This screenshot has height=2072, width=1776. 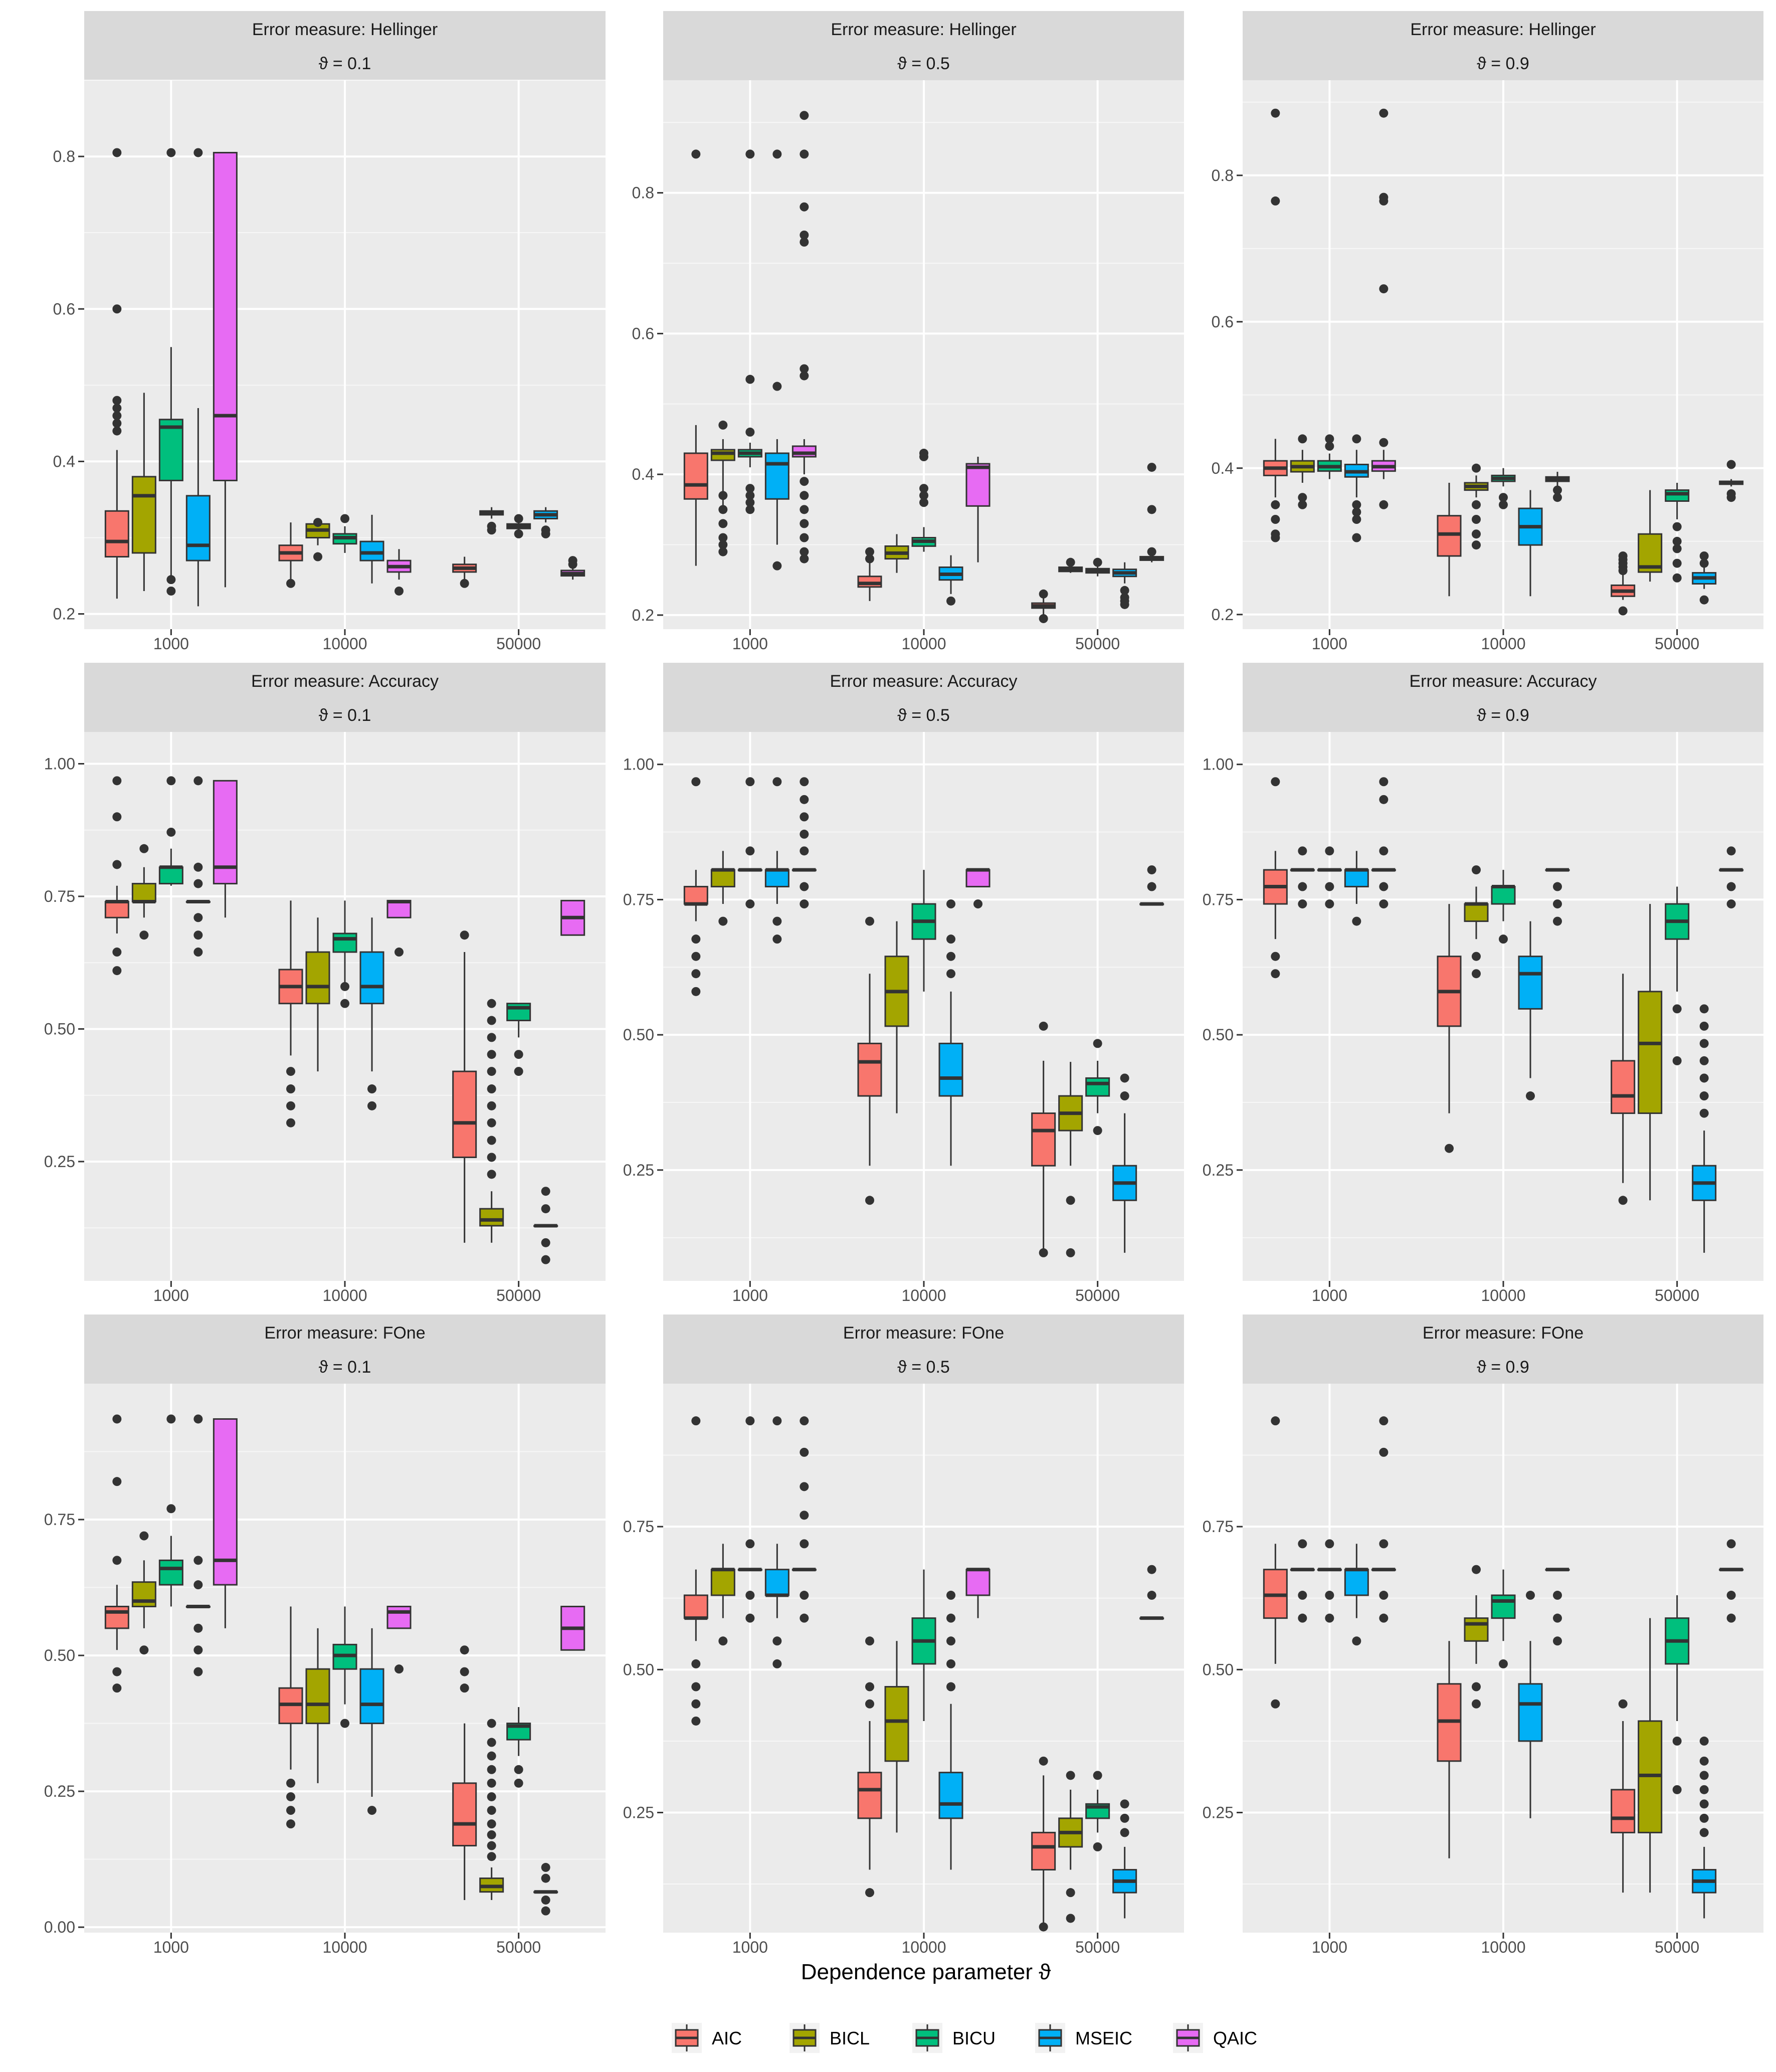 What do you see at coordinates (923, 45) in the screenshot?
I see `strip-background` at bounding box center [923, 45].